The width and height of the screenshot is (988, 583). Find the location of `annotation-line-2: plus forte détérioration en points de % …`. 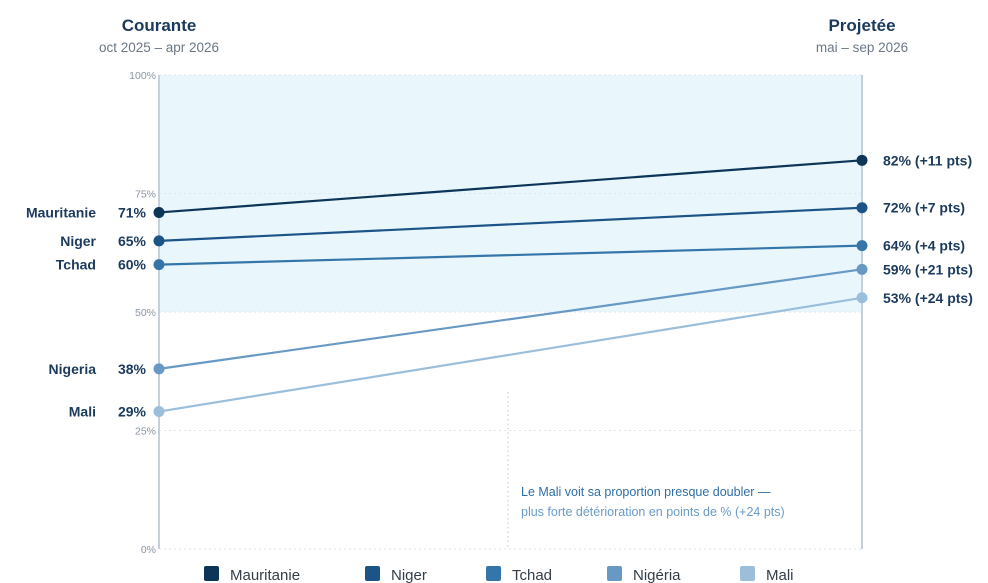

annotation-line-2: plus forte détérioration en points de % … is located at coordinates (653, 512).